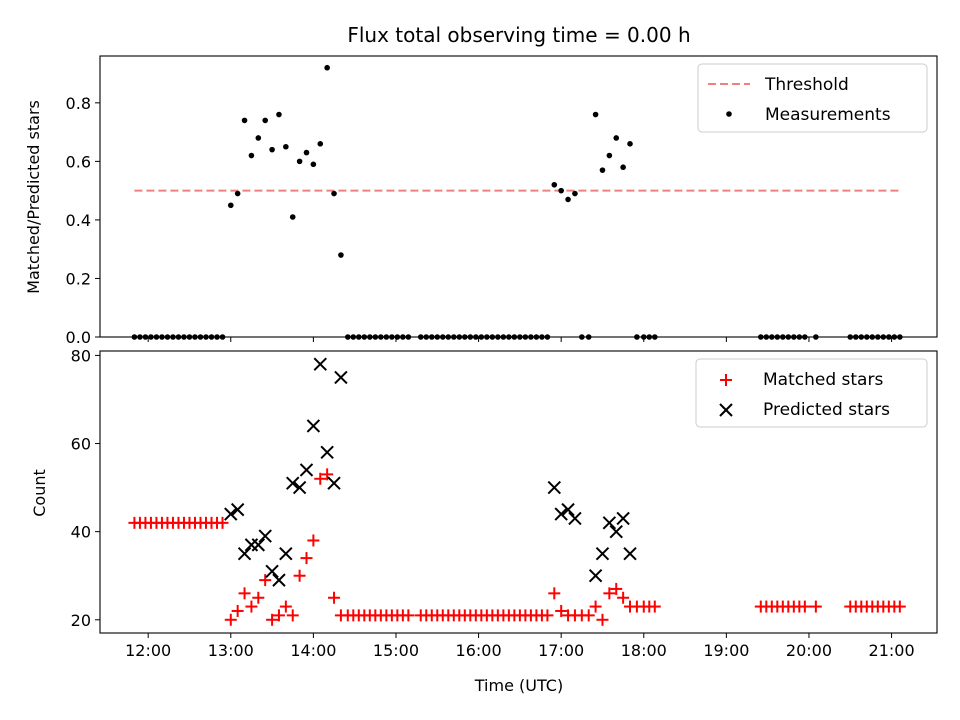 The width and height of the screenshot is (960, 720). What do you see at coordinates (78, 161) in the screenshot?
I see `top-ytick-label: 0.6` at bounding box center [78, 161].